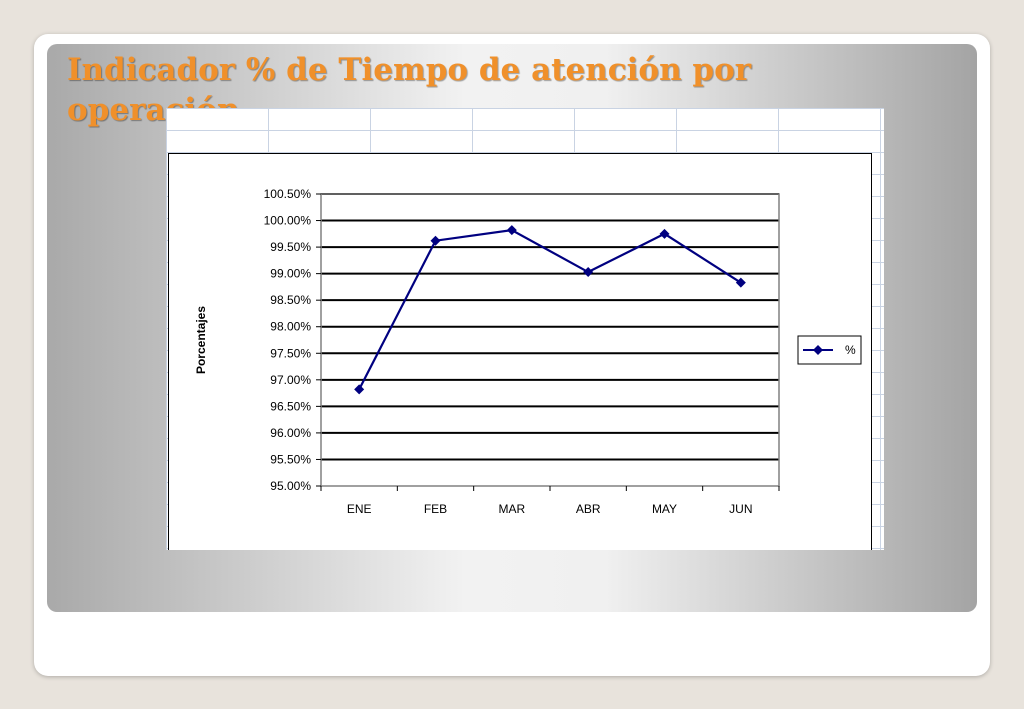 This screenshot has height=709, width=1024. I want to click on x-tick-label: MAY, so click(664, 509).